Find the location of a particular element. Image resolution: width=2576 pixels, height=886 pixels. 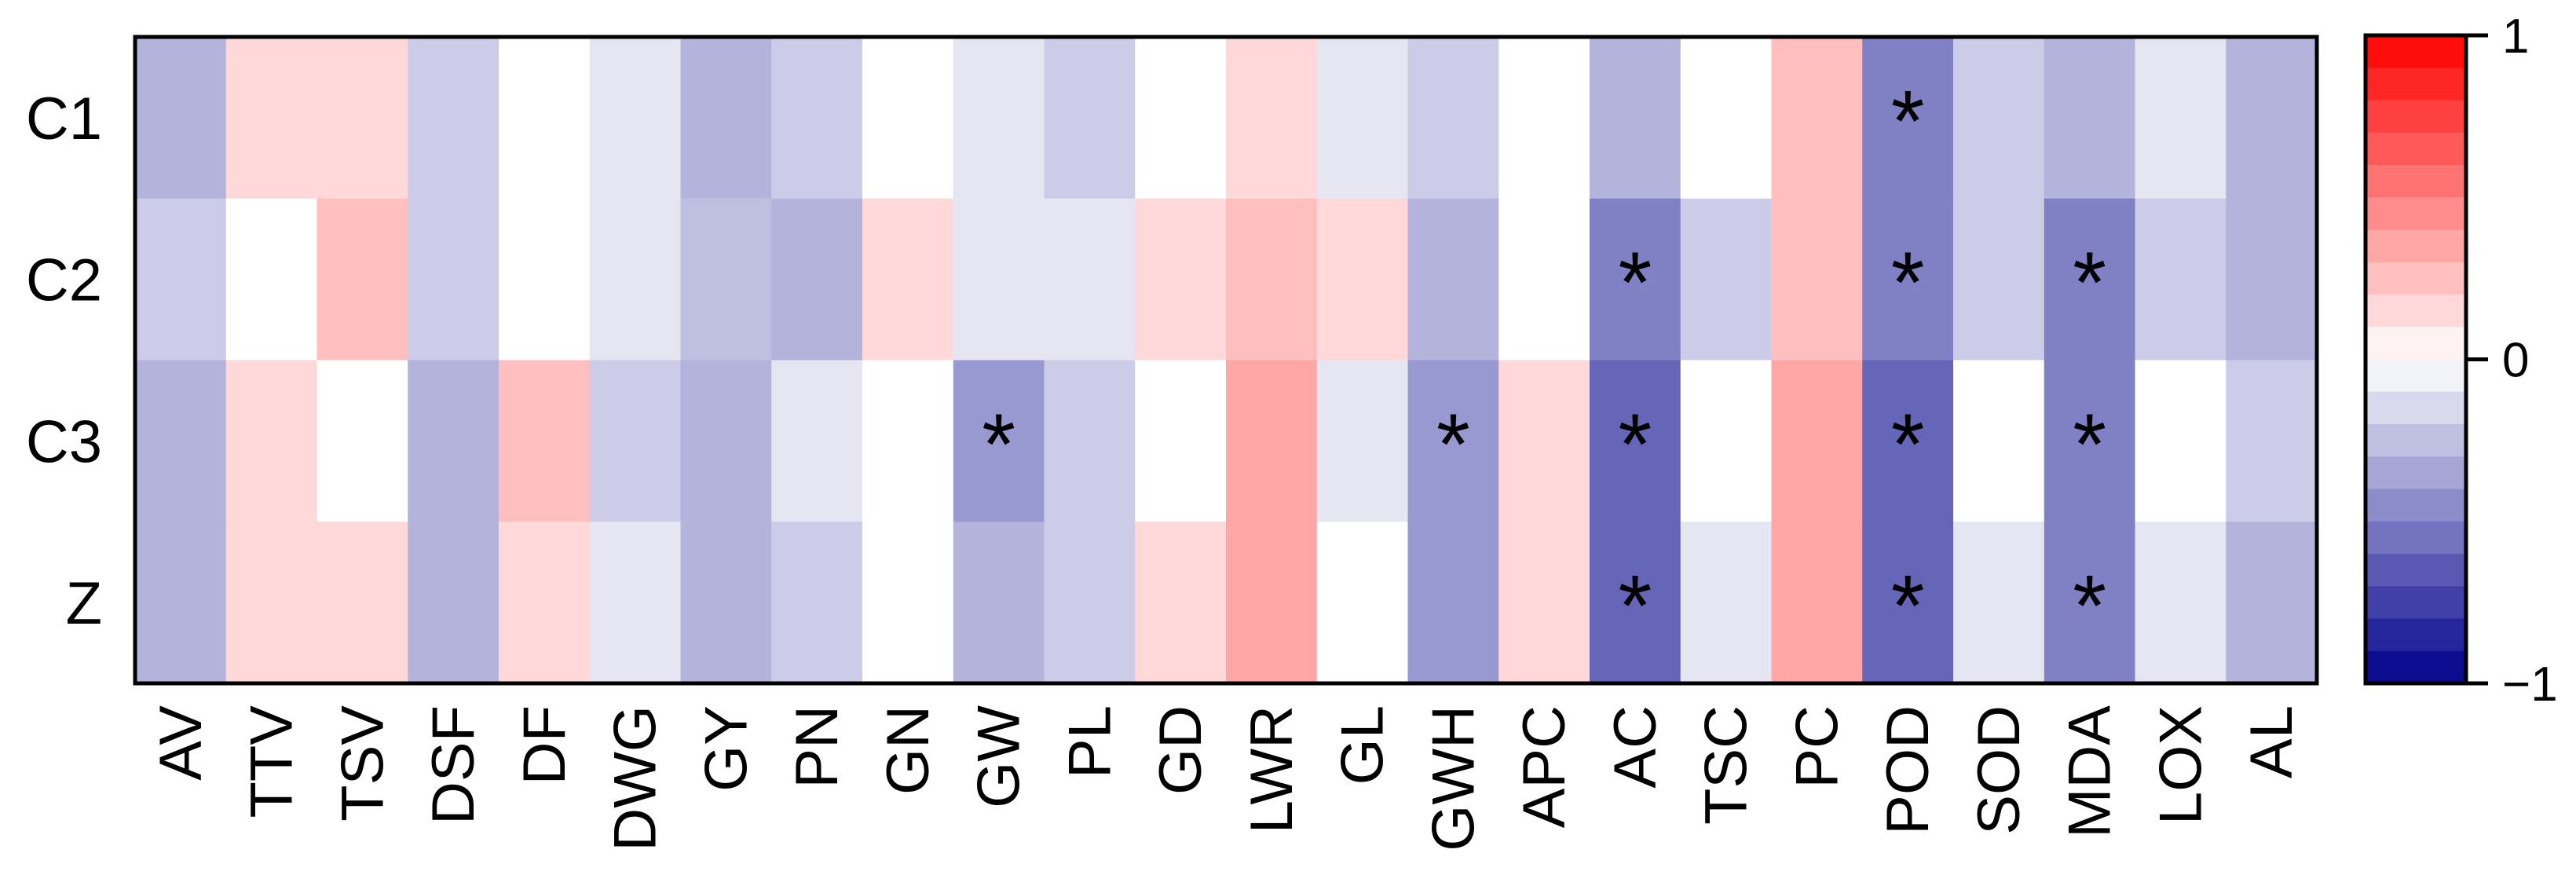

column-label: GD is located at coordinates (1180, 750).